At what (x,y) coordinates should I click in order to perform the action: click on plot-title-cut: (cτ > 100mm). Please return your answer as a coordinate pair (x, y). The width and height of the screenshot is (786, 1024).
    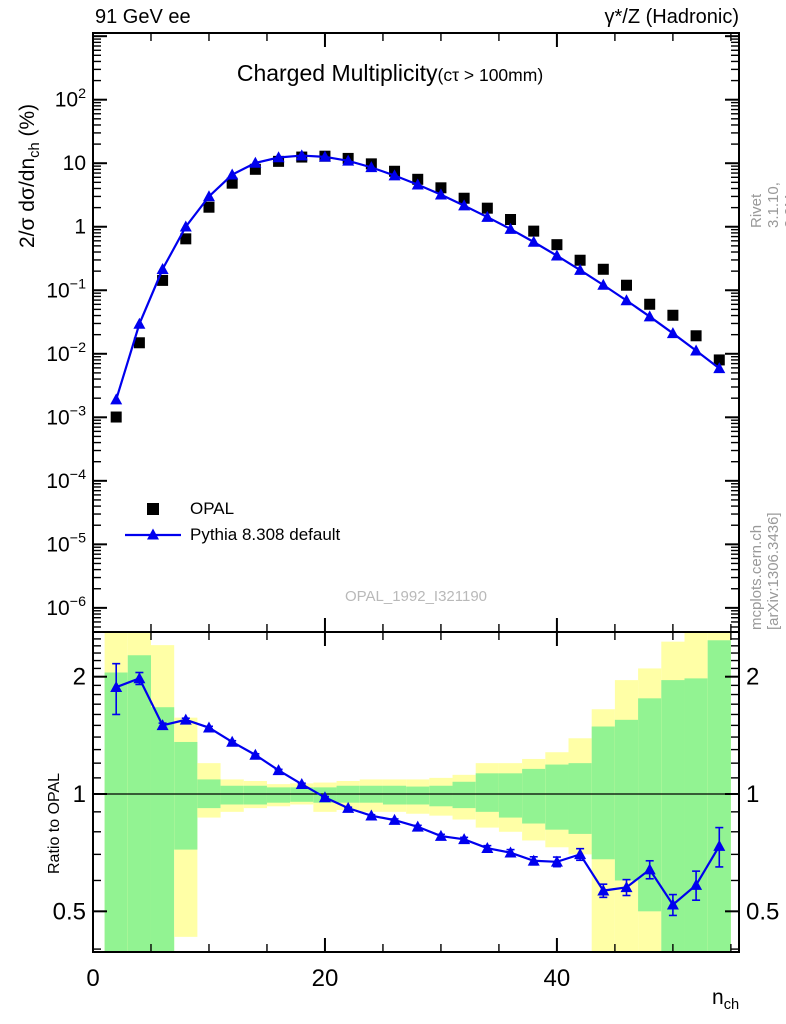
    Looking at the image, I should click on (490, 75).